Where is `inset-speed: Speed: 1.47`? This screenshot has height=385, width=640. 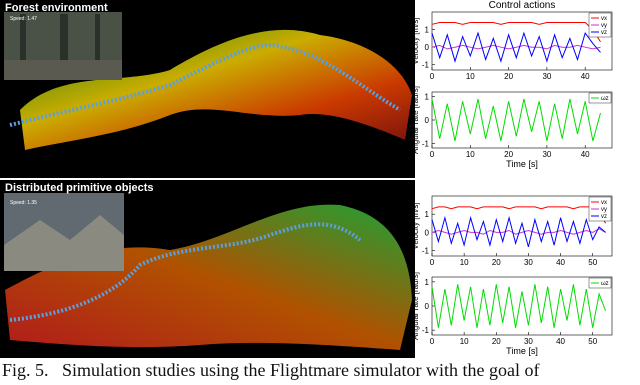
inset-speed: Speed: 1.47 is located at coordinates (23, 19).